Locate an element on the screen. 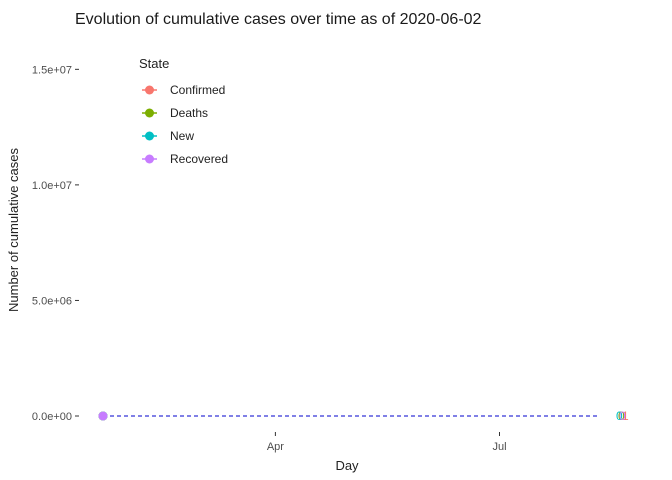 This screenshot has height=480, width=672. x-axis-ticks: Apr Jul is located at coordinates (387, 442).